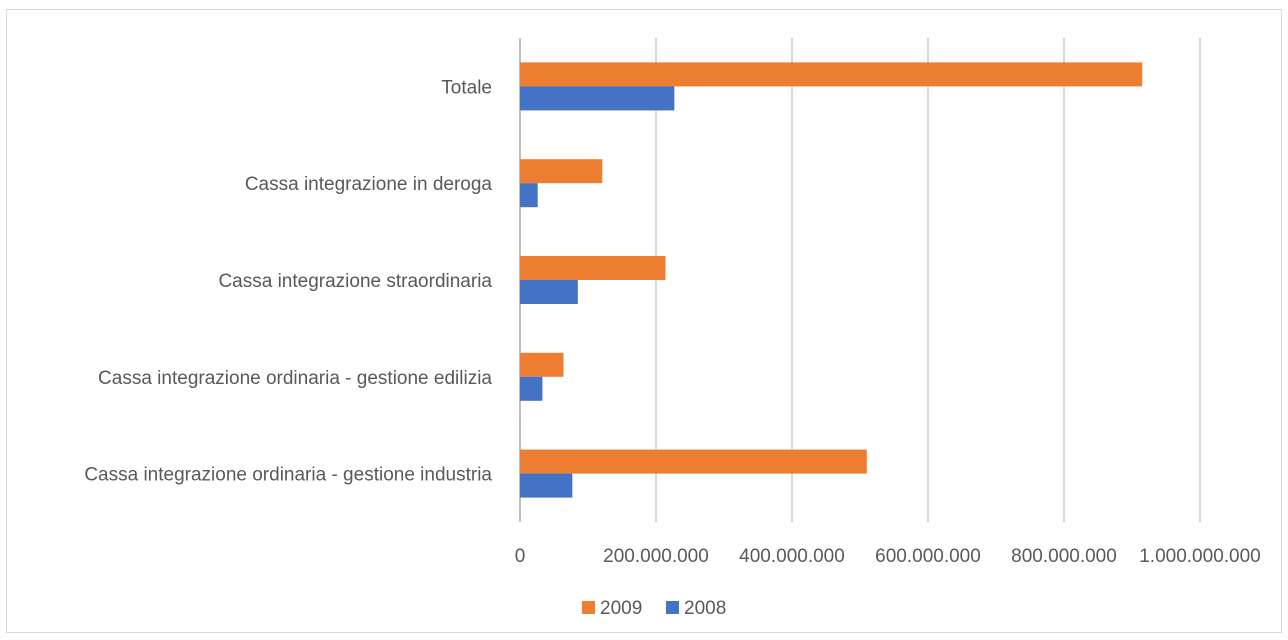 Image resolution: width=1288 pixels, height=640 pixels. What do you see at coordinates (654, 608) in the screenshot?
I see `legend: 2009 2008` at bounding box center [654, 608].